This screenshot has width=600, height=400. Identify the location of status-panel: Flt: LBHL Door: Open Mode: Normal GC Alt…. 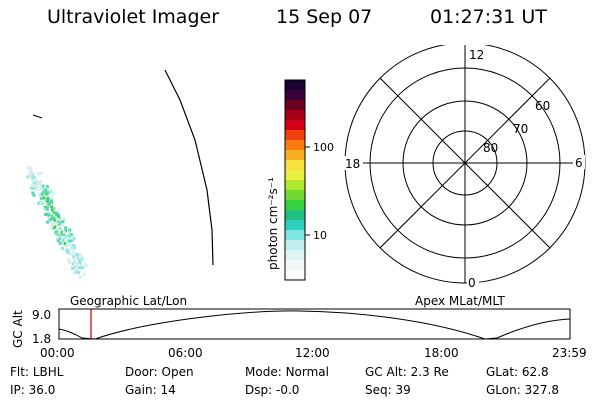
(305, 382).